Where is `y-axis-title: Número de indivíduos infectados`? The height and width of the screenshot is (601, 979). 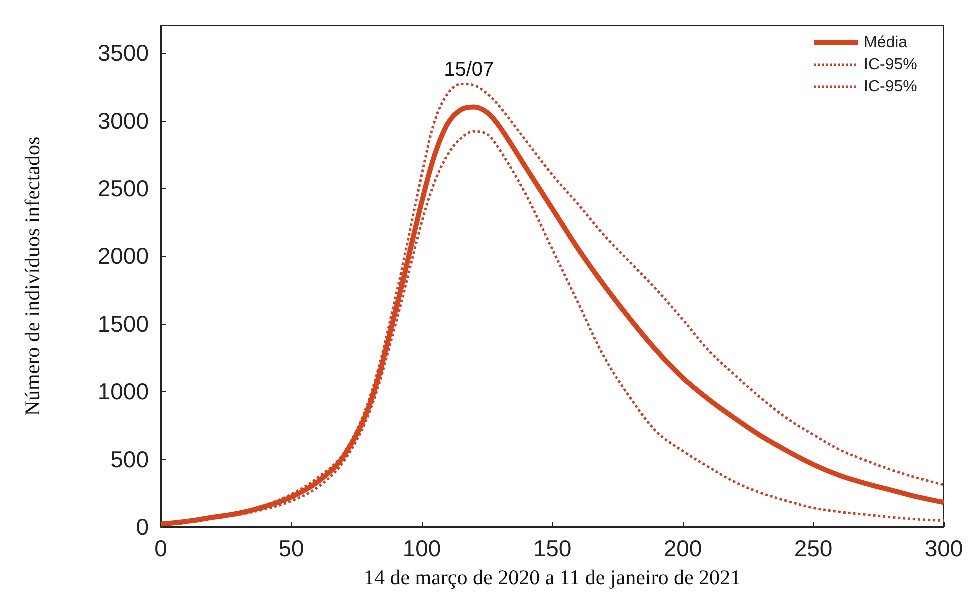
y-axis-title: Número de indivíduos infectados is located at coordinates (32, 276).